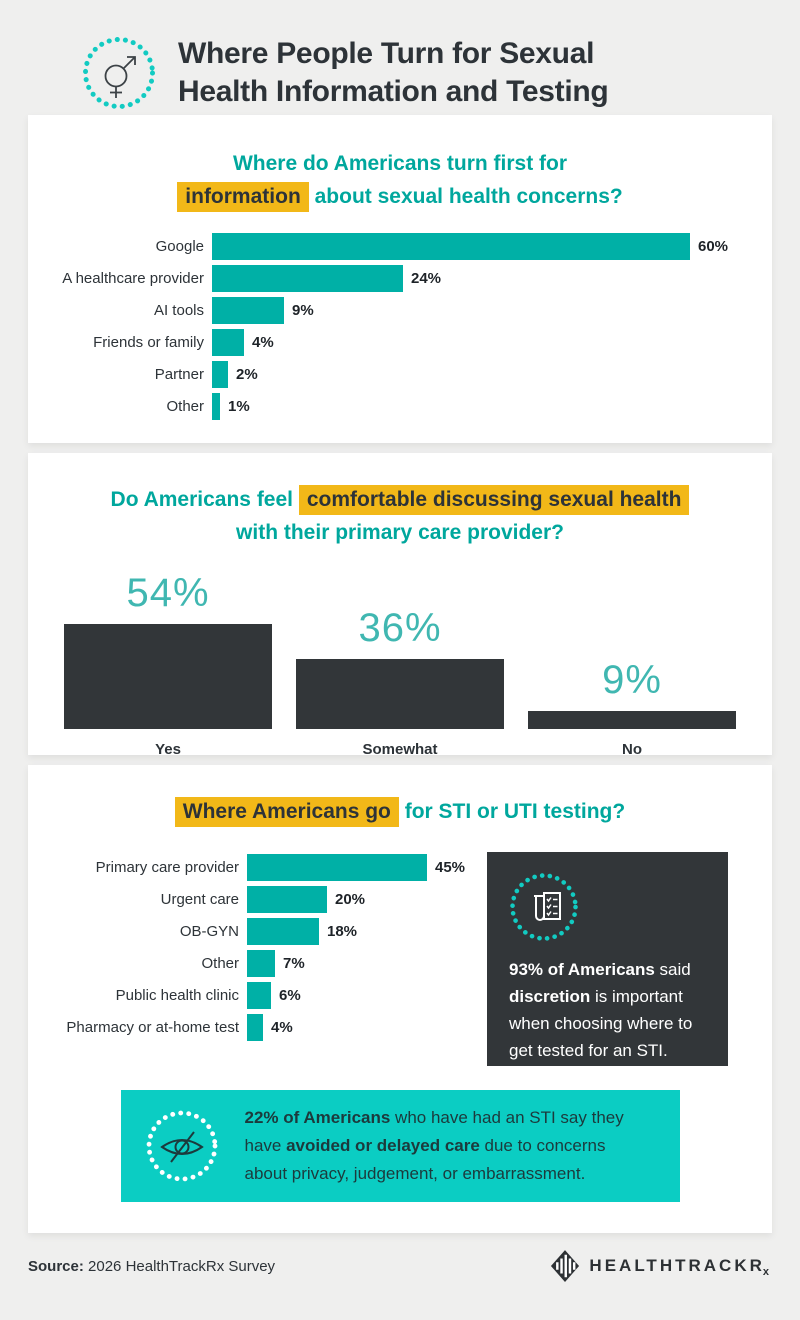 The width and height of the screenshot is (800, 1320). I want to click on bar-value-label: 20%, so click(350, 899).